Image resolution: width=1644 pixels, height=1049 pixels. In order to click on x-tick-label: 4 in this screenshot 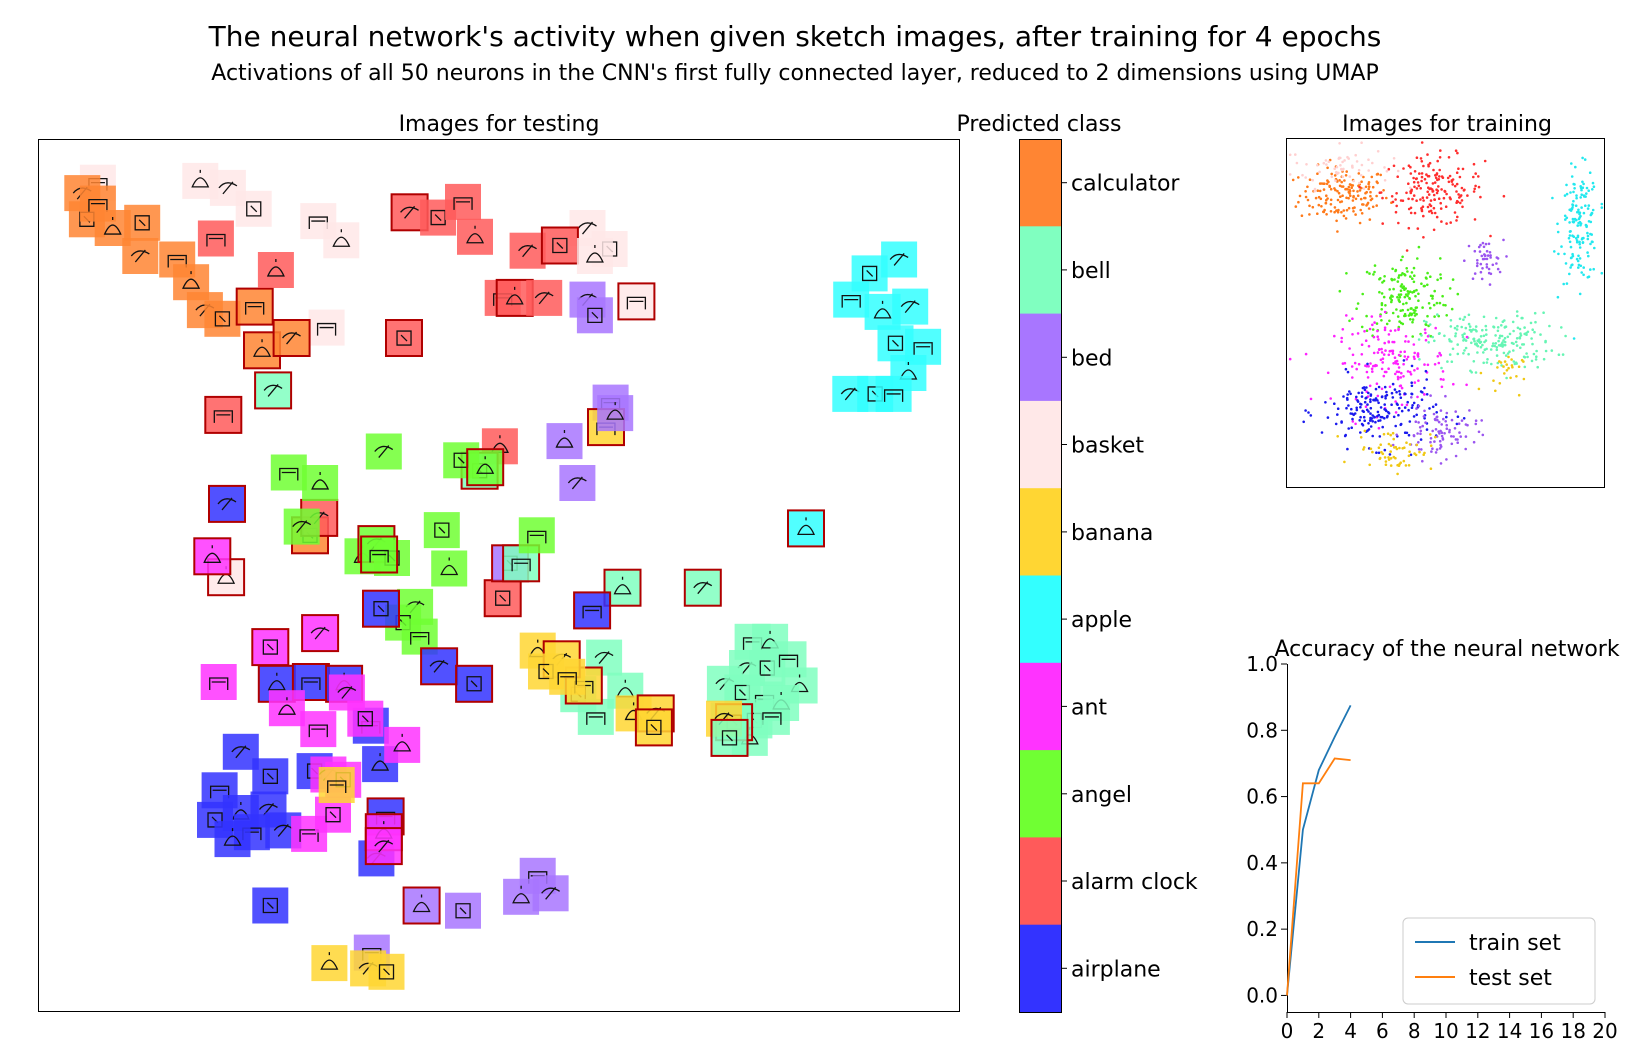, I will do `click(1350, 1031)`.